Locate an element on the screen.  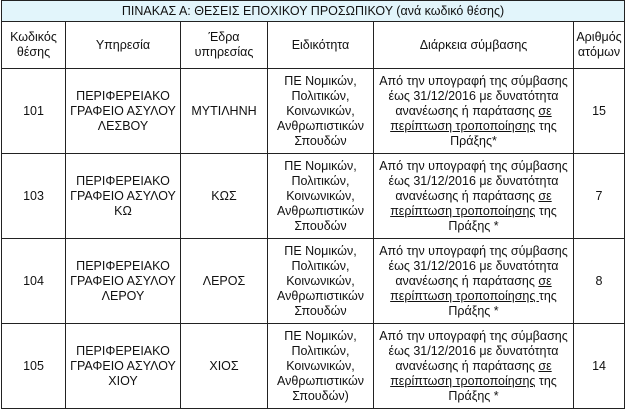
code-text: 103 is located at coordinates (33, 195).